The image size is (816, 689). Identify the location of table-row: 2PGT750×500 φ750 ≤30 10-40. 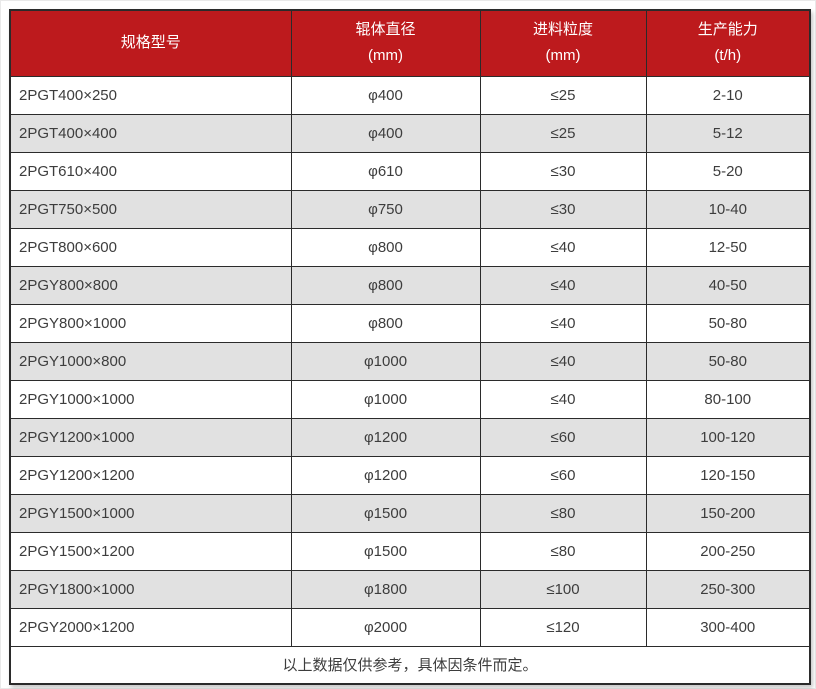
(410, 209).